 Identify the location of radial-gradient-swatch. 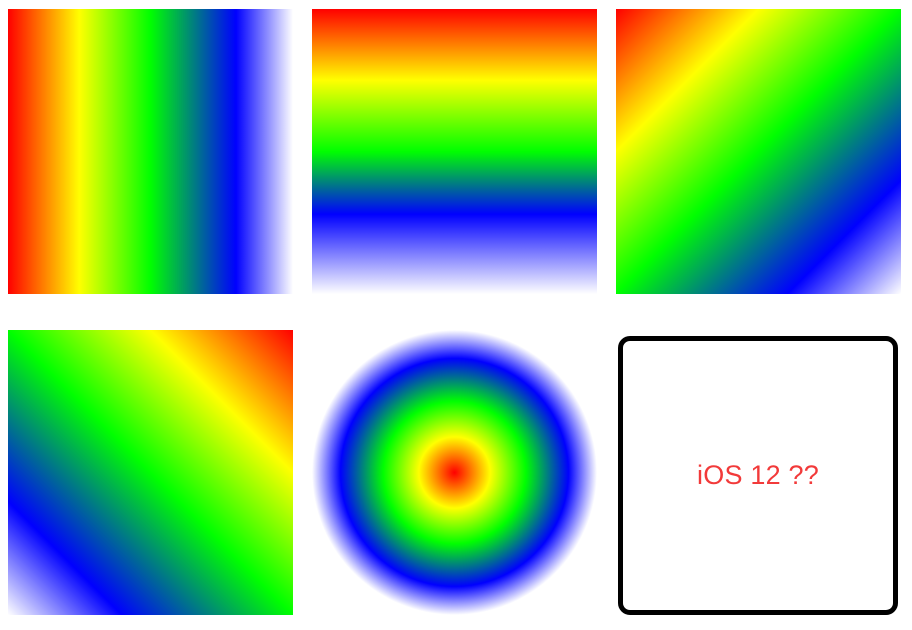
(454, 472).